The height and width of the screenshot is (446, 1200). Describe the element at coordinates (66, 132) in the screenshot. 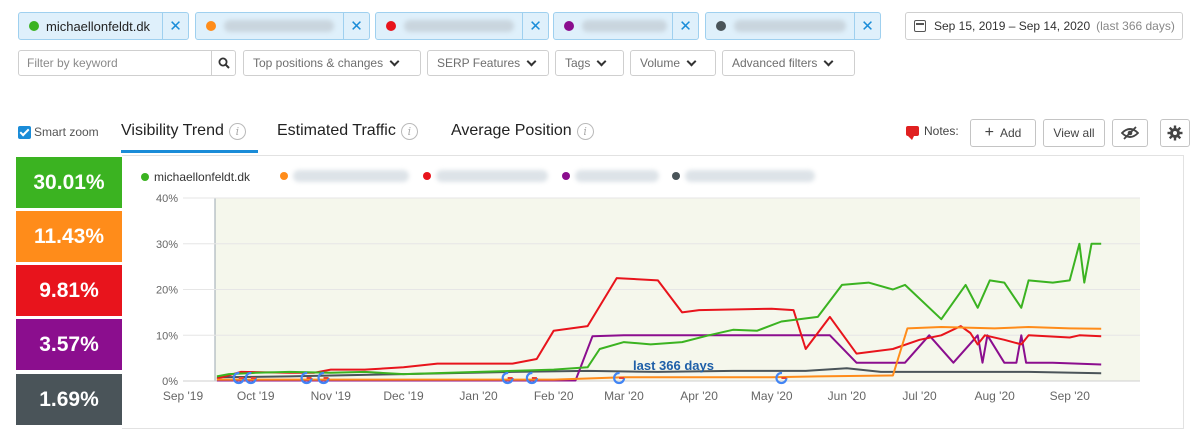

I see `smart-zoom-label: Smart zoom` at that location.